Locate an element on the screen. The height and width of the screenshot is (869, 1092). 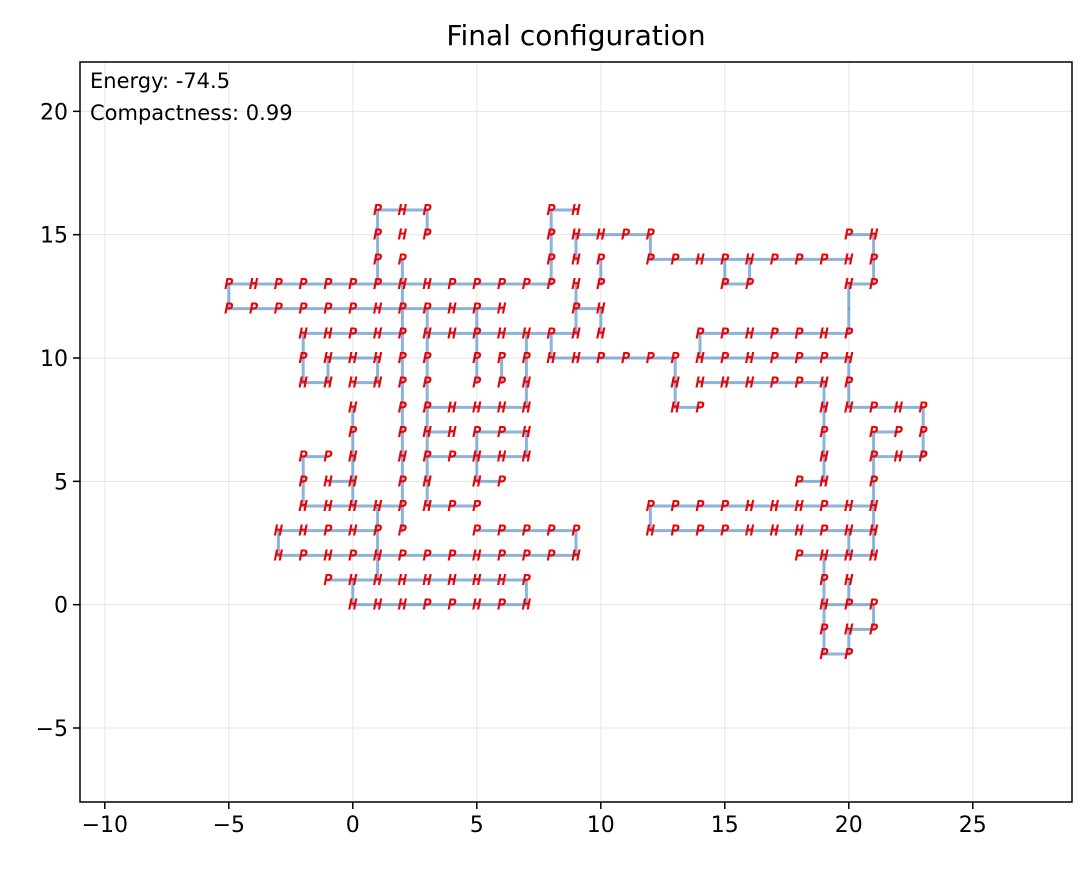
x-tick-label: −5 is located at coordinates (229, 825).